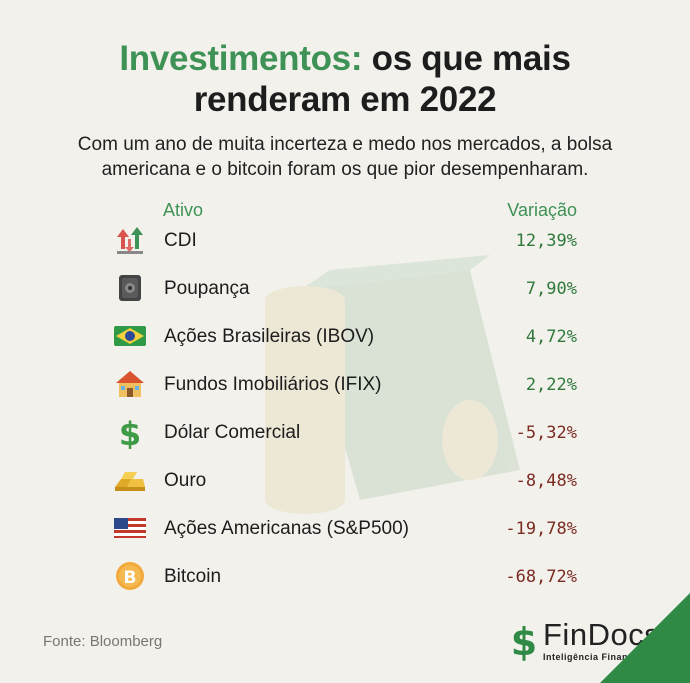 This screenshot has height=683, width=690. What do you see at coordinates (345, 433) in the screenshot?
I see `table-row: $ Dólar Comercial -5,32%` at bounding box center [345, 433].